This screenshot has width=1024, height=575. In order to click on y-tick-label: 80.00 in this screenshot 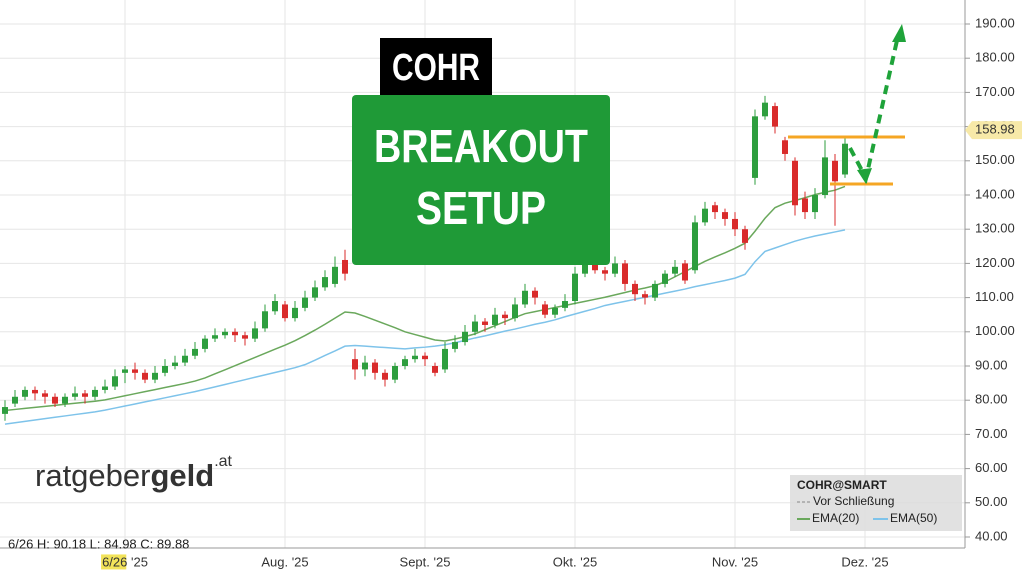, I will do `click(991, 399)`.